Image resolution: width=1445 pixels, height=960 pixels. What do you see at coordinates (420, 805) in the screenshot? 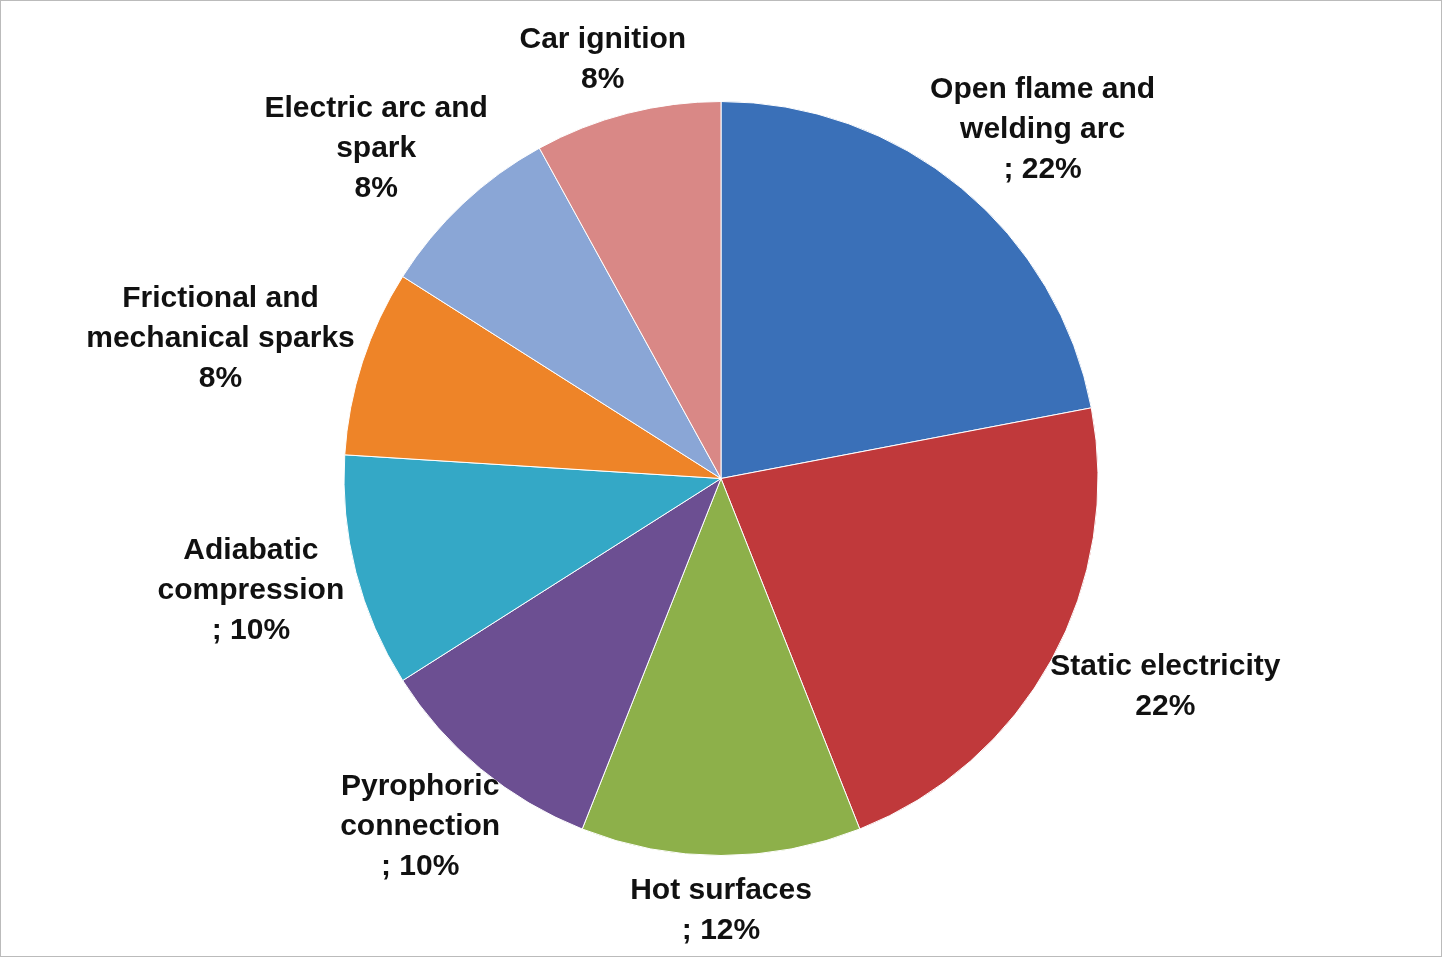
I see `slice-label: Pyrophoric connection` at bounding box center [420, 805].